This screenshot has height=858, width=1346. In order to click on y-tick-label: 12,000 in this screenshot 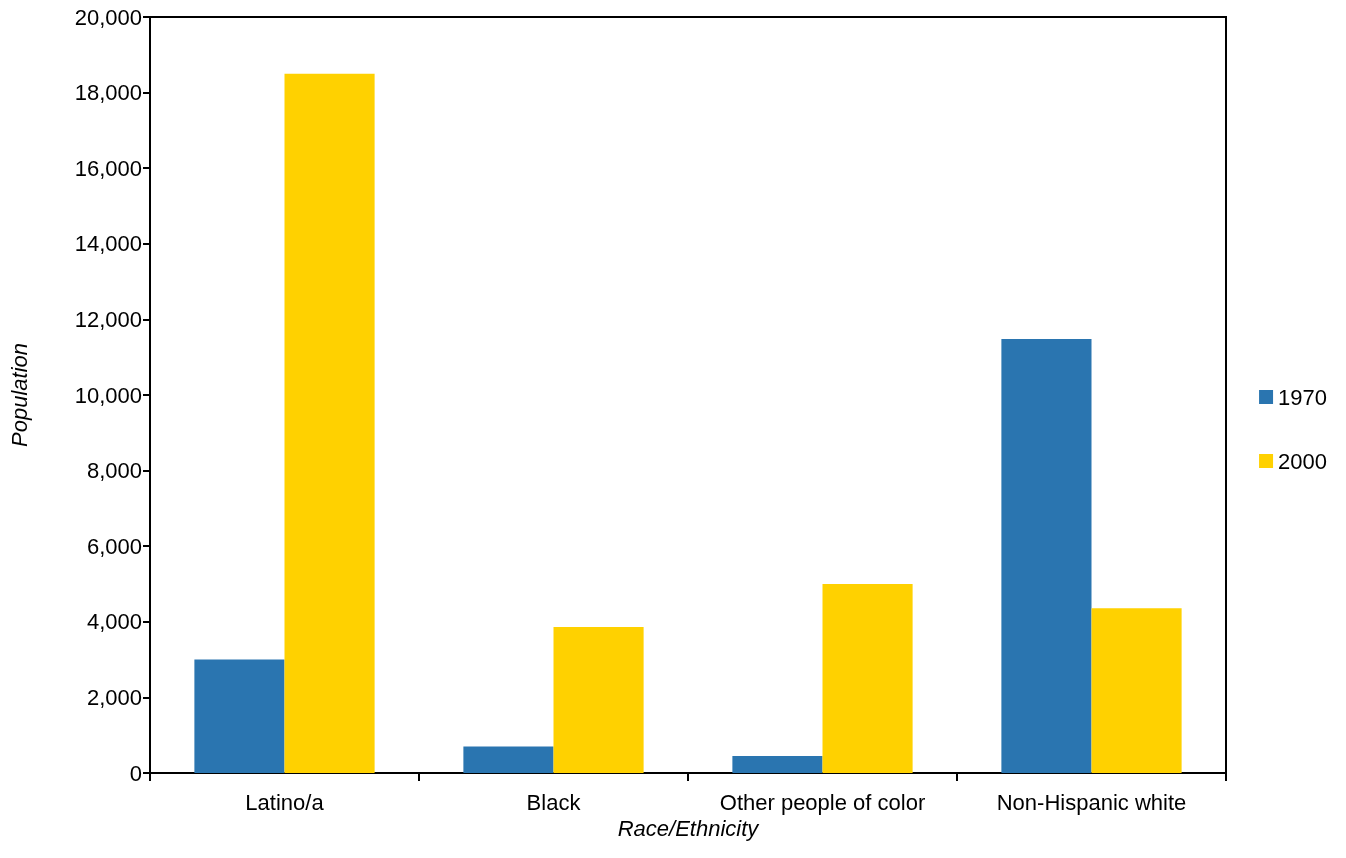, I will do `click(108, 319)`.